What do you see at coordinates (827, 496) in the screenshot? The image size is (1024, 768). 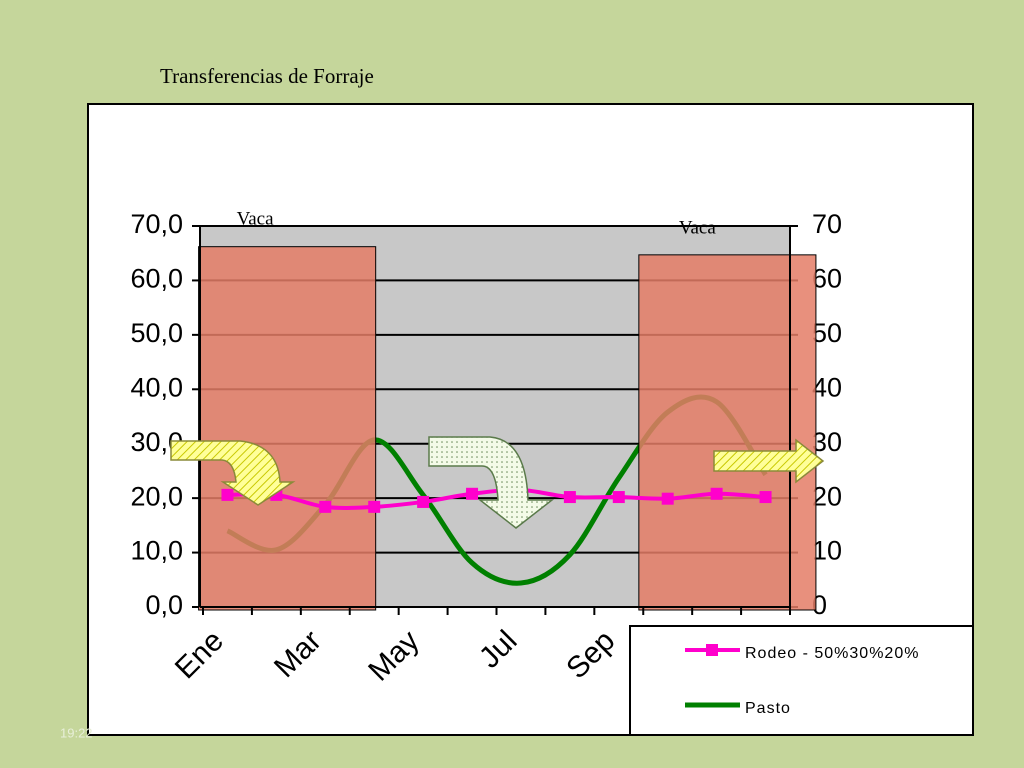 I see `y2-tick-label: 20` at bounding box center [827, 496].